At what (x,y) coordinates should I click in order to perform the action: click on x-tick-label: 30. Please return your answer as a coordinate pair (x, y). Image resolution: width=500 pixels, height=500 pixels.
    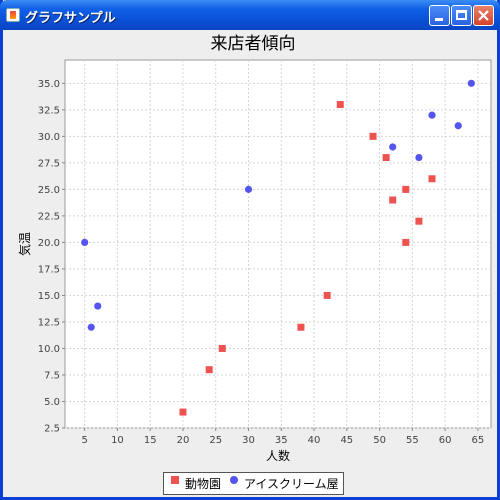
    Looking at the image, I should click on (248, 440).